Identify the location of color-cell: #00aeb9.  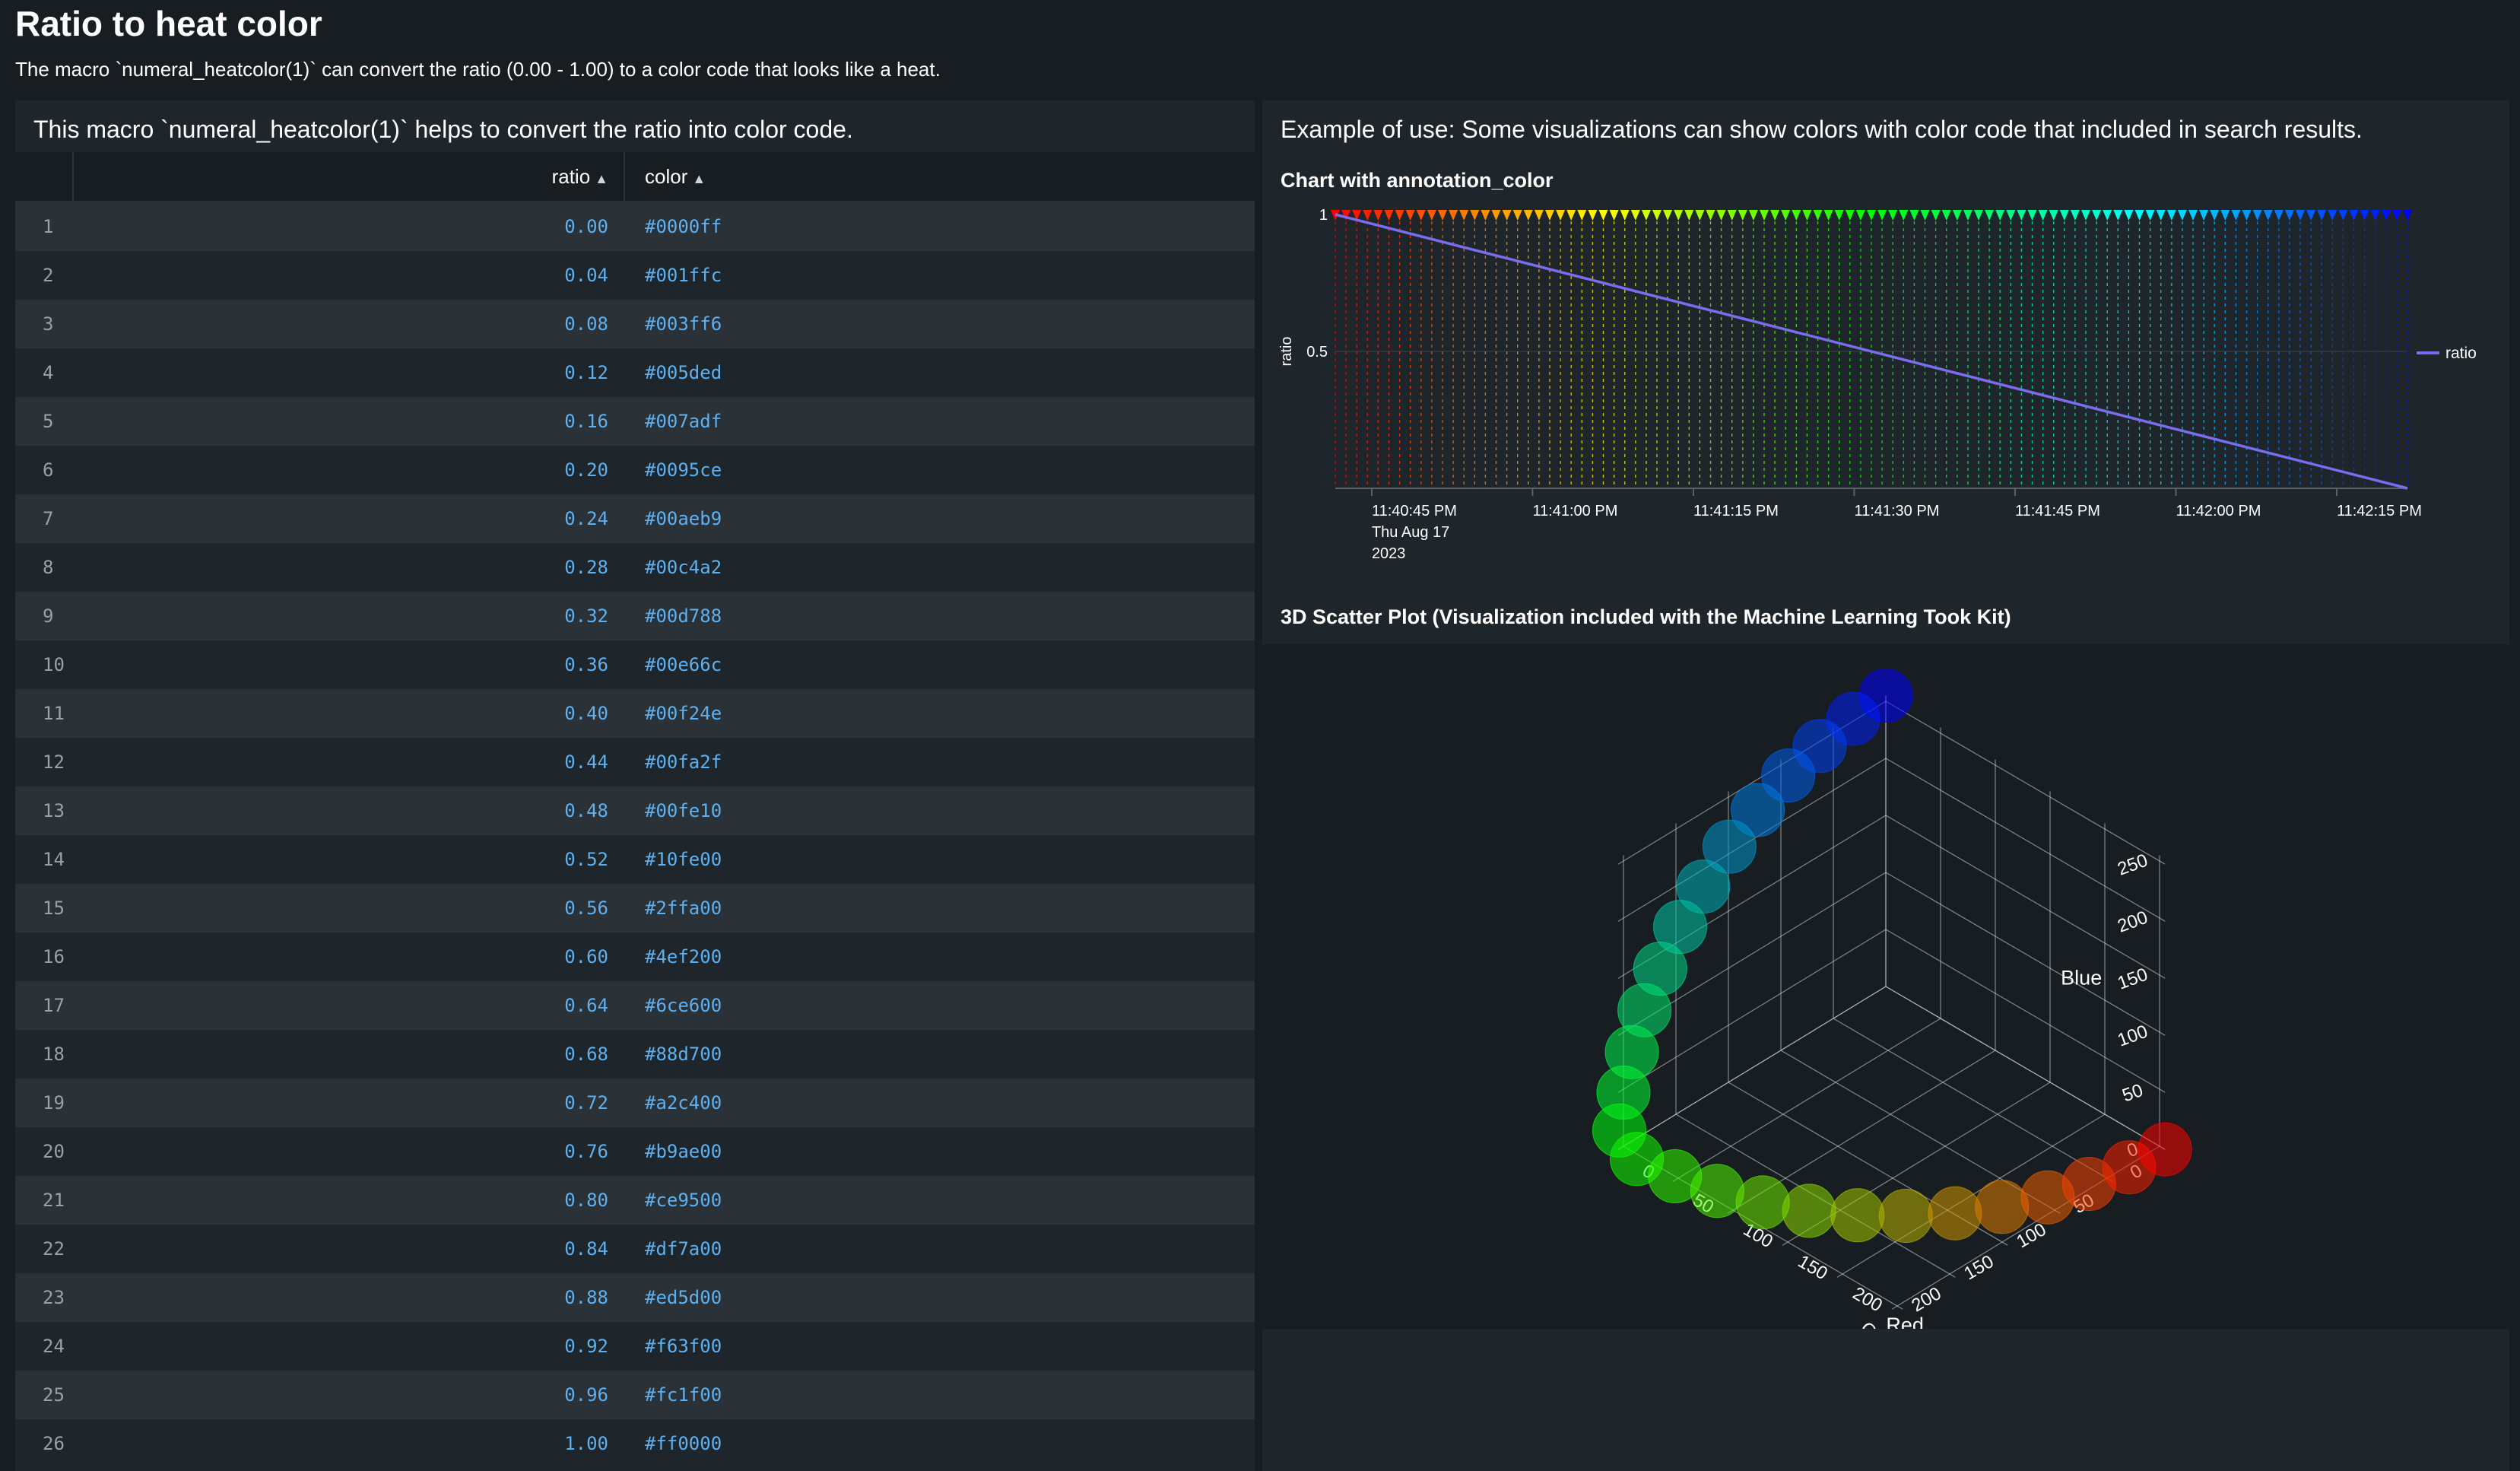
(684, 518).